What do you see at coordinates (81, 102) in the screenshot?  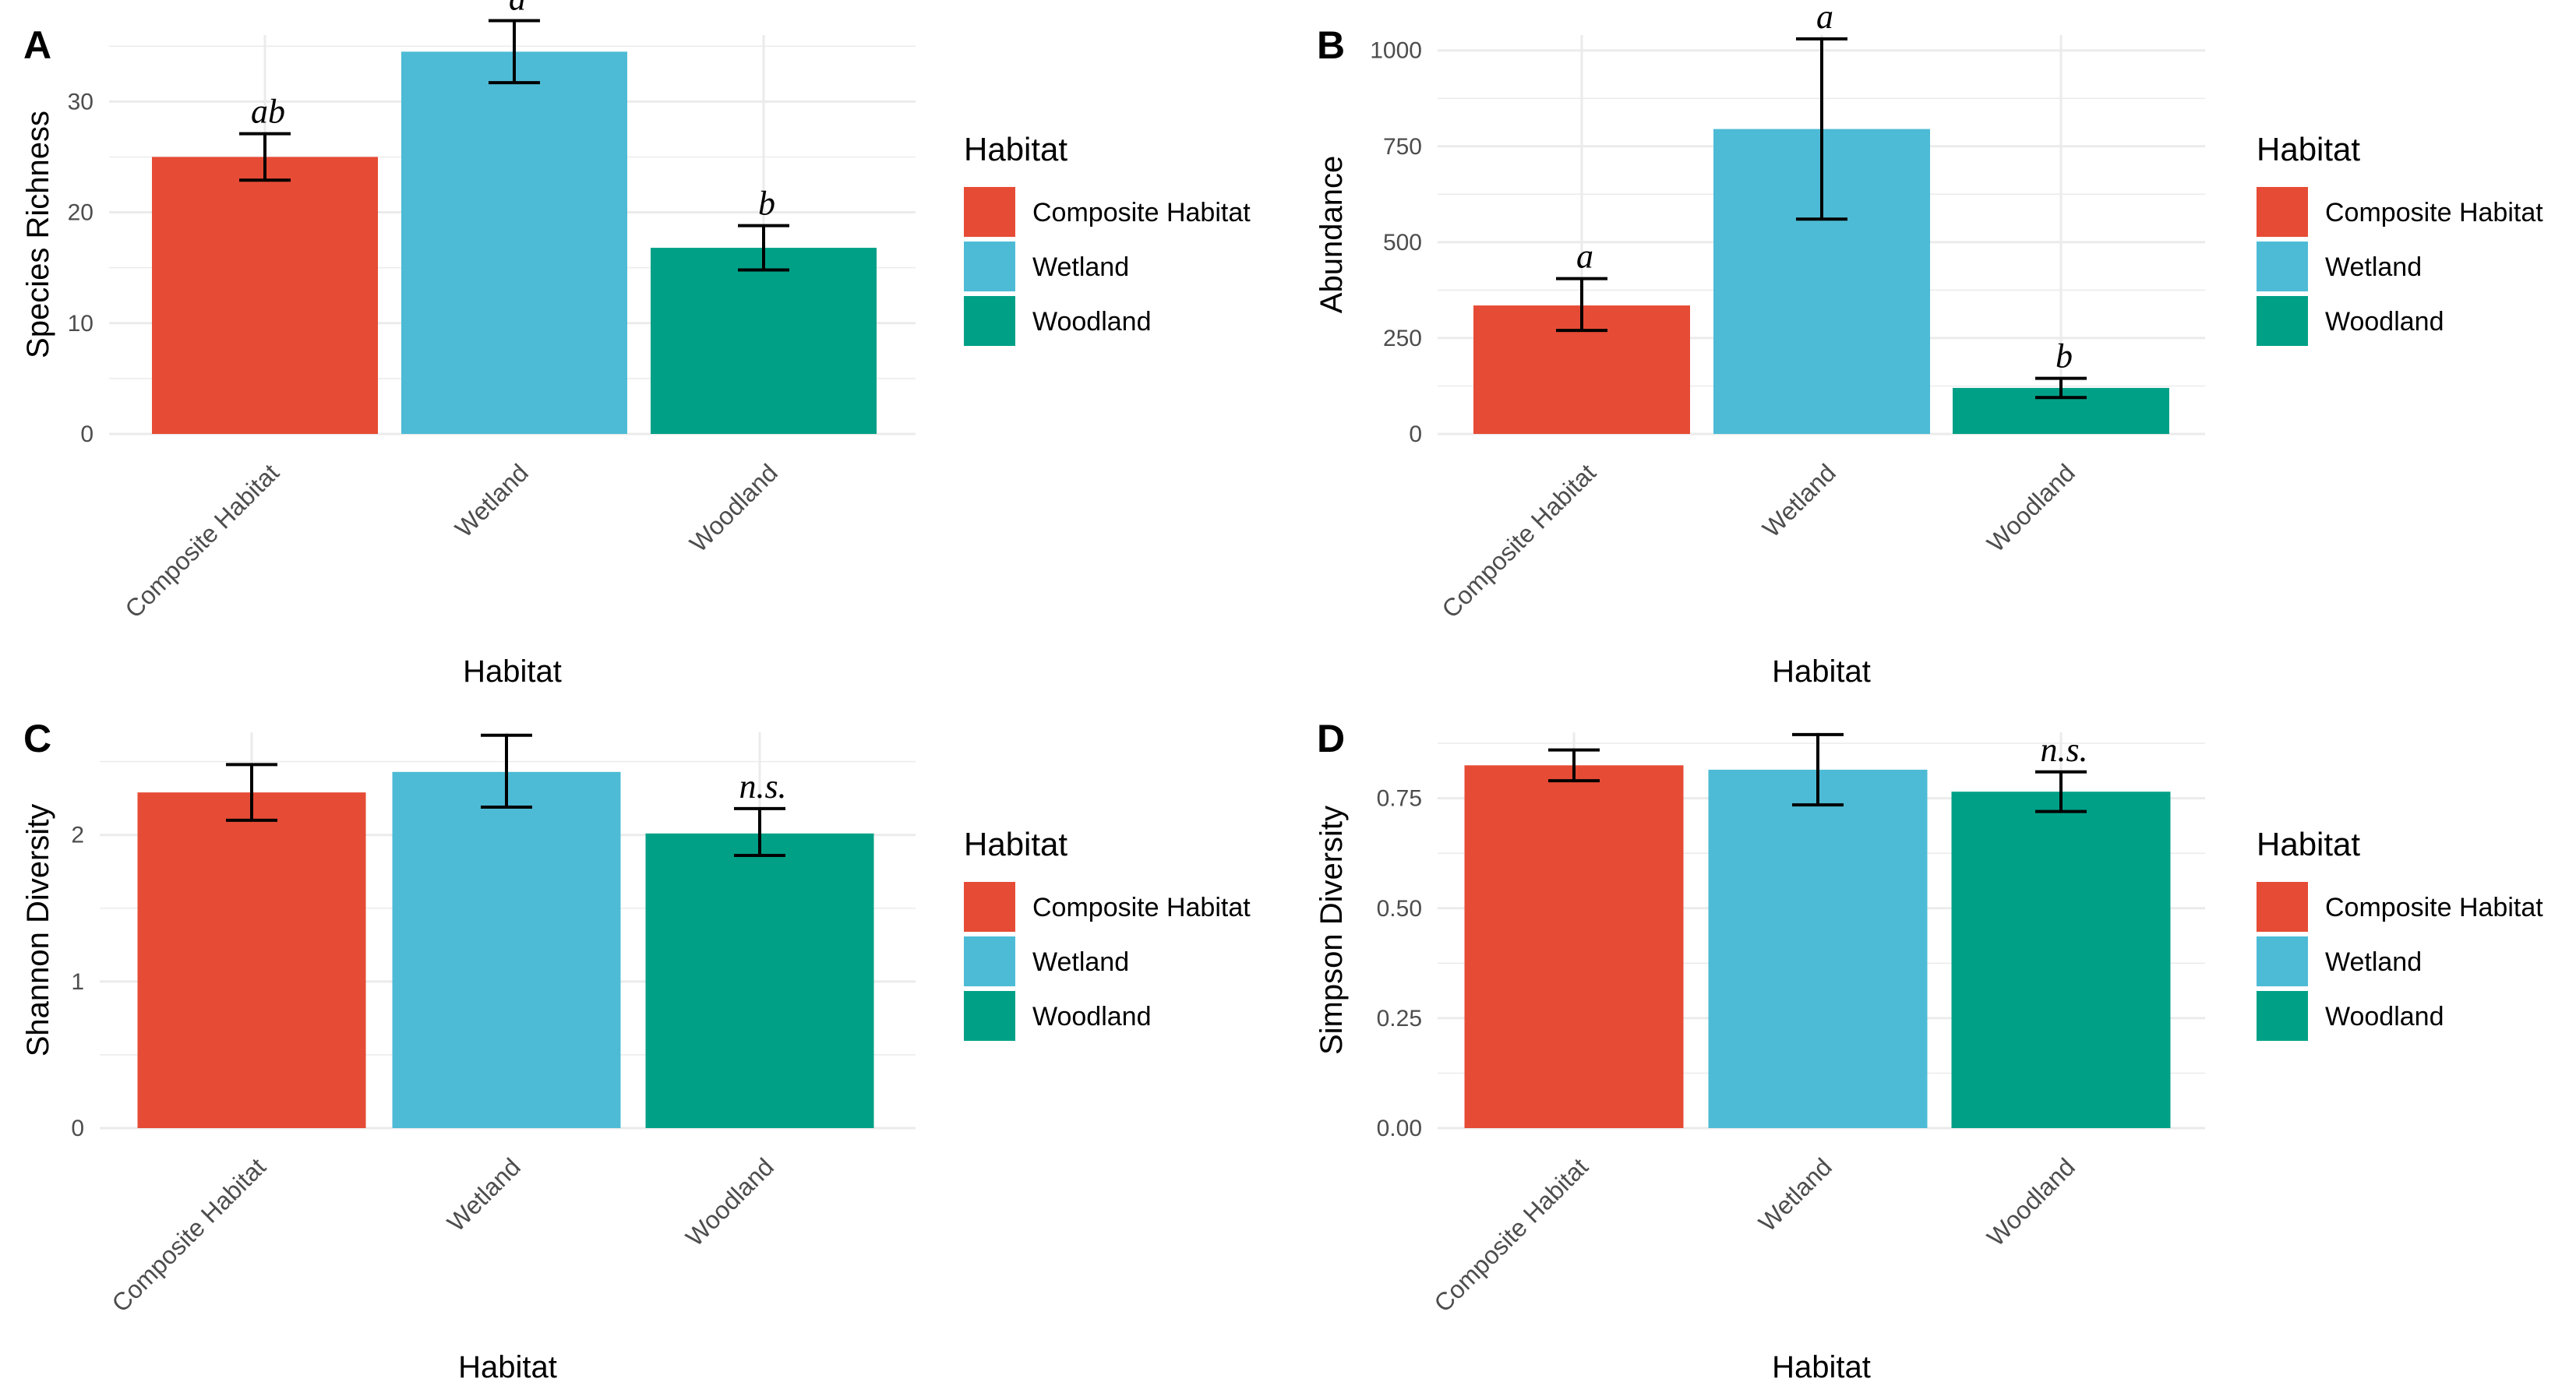 I see `y-tick-label: 30` at bounding box center [81, 102].